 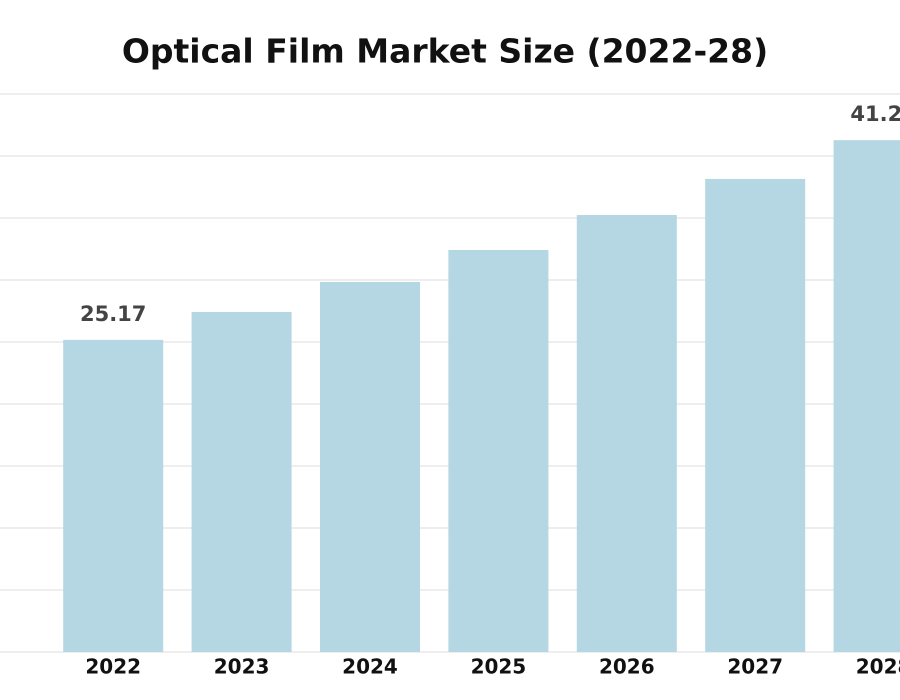 I want to click on value-label: 41.28, so click(x=875, y=114).